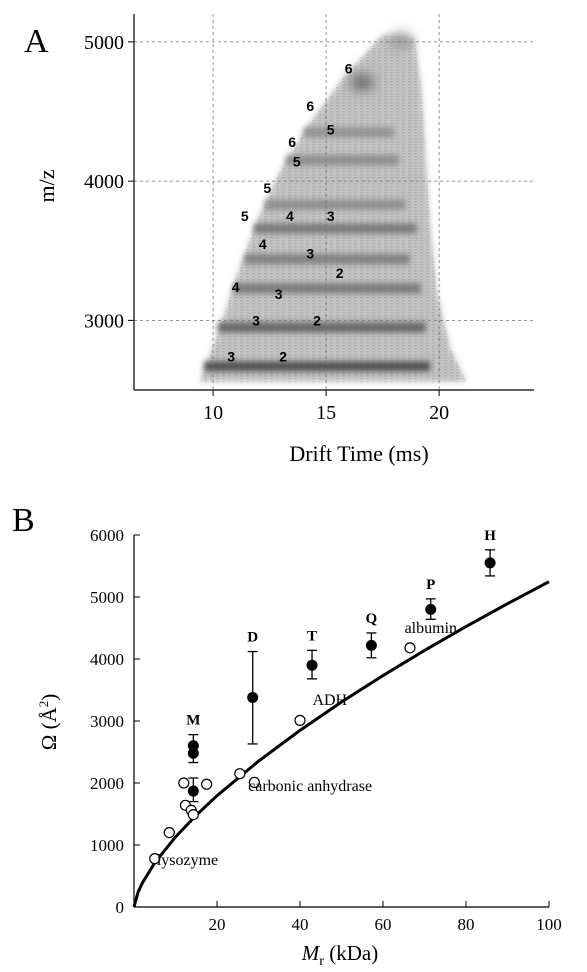 The width and height of the screenshot is (587, 972). I want to click on measured-points, so click(341, 677).